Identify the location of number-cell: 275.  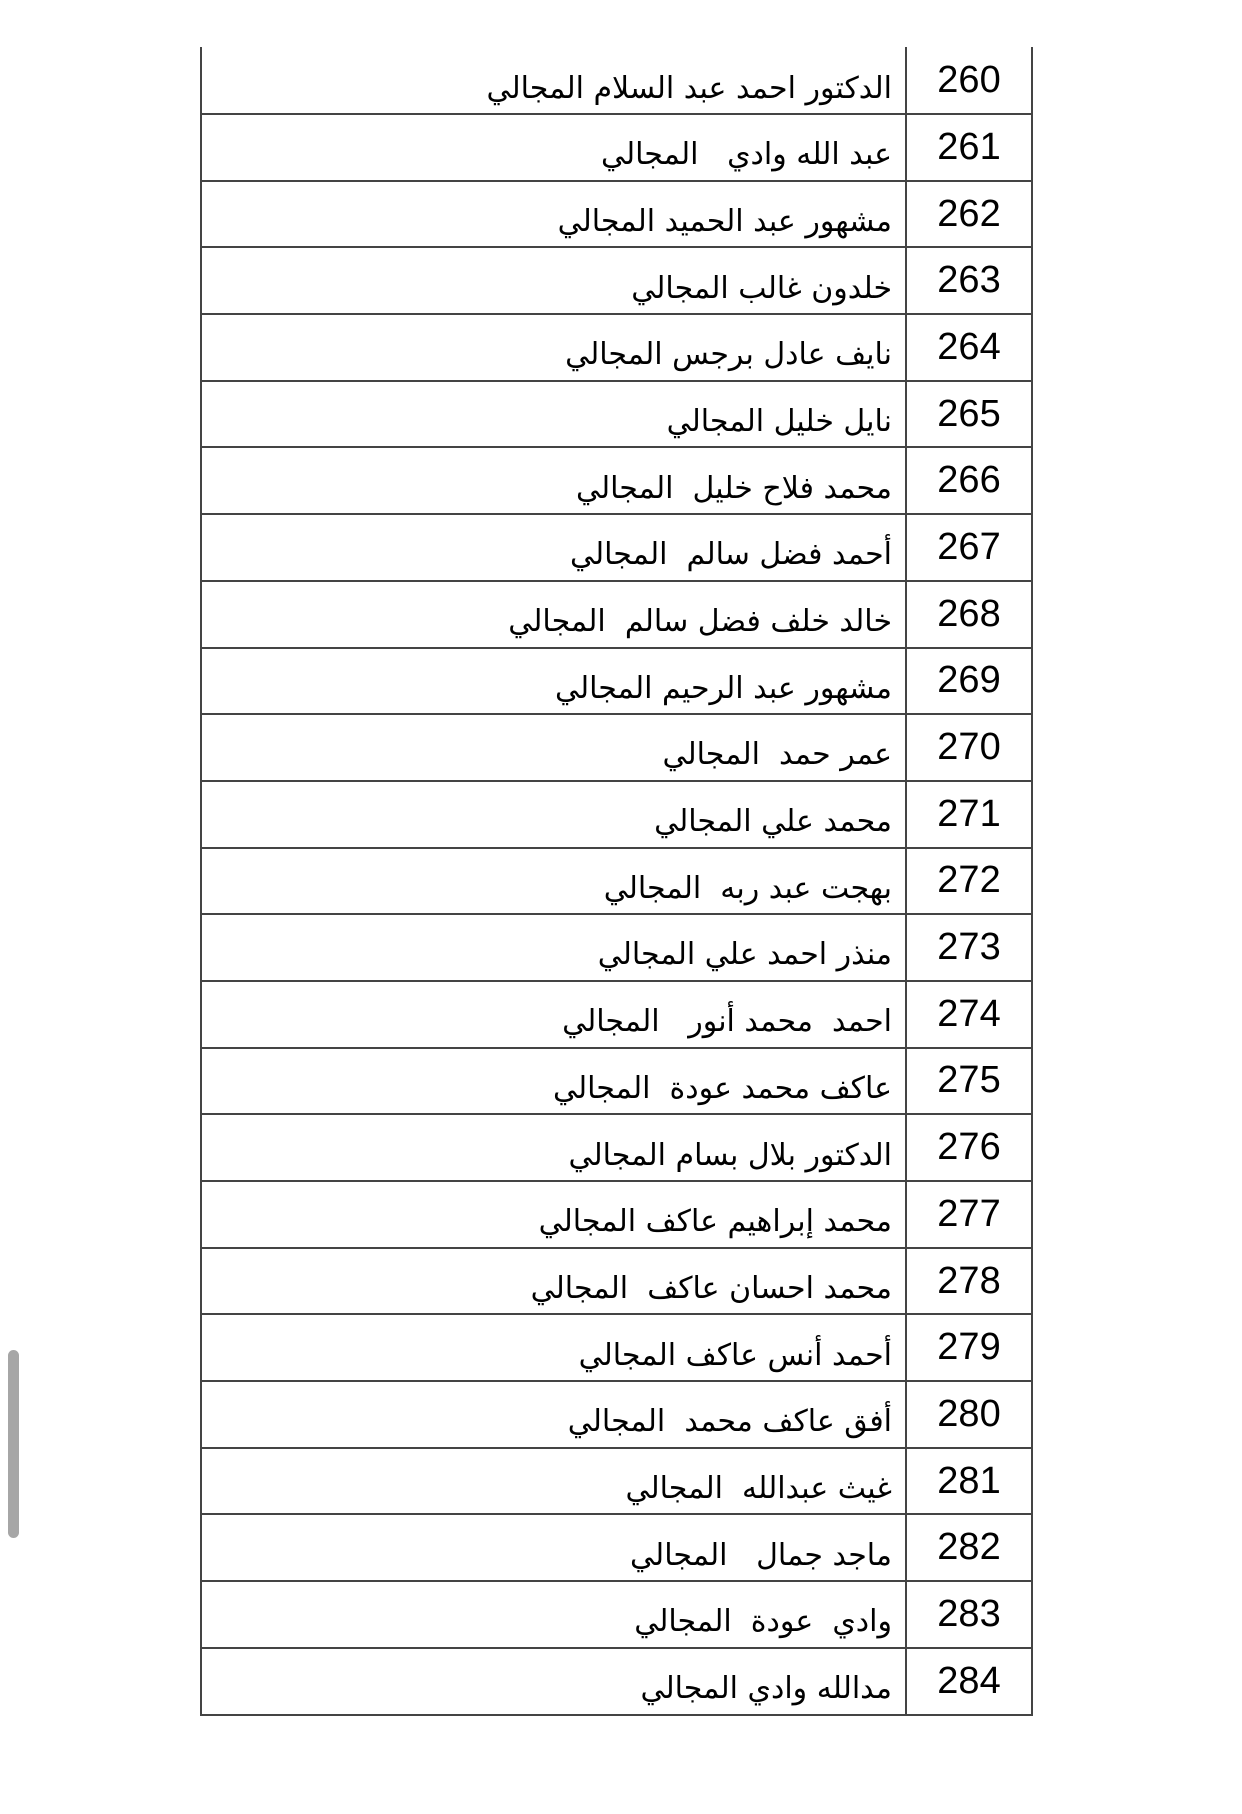
(968, 1081).